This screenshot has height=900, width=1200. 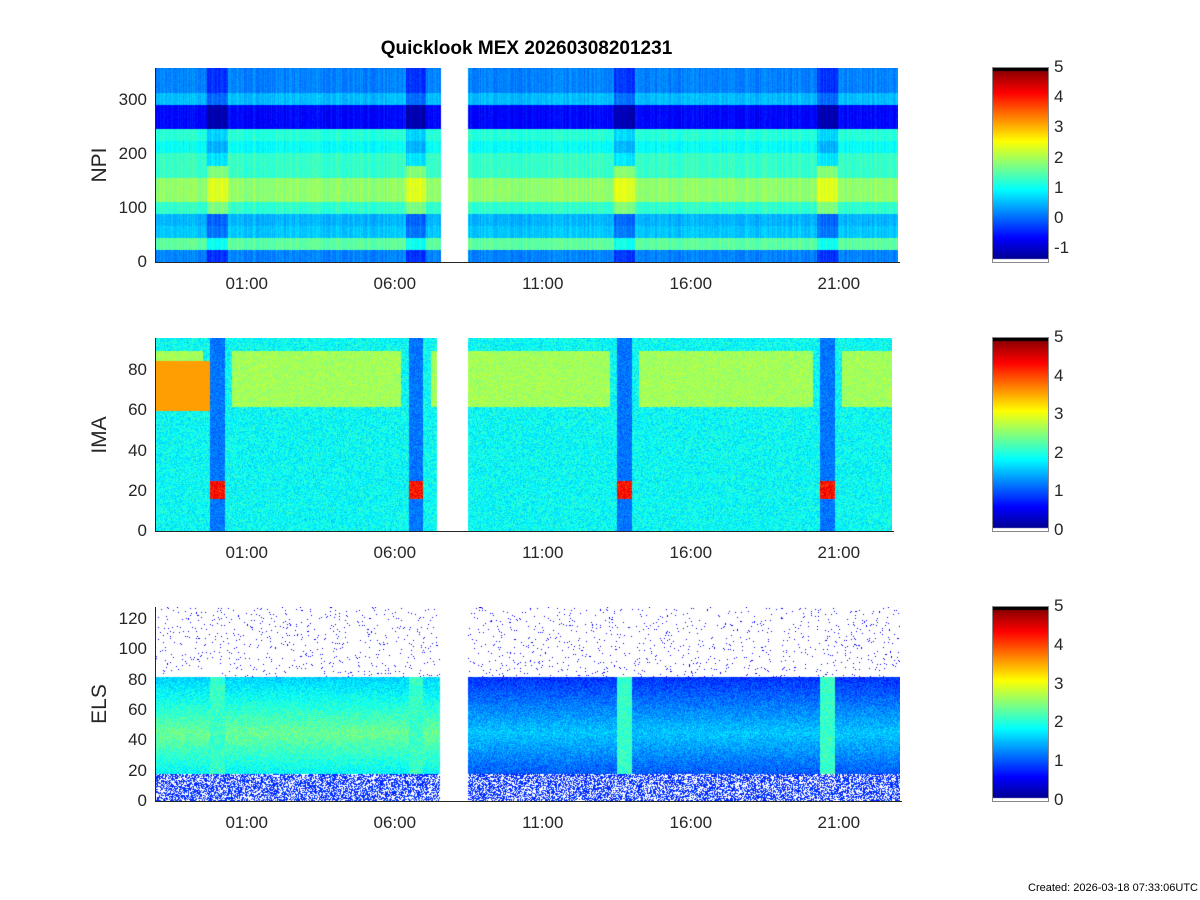 I want to click on figure-title: Quicklook MEX 20260308201231, so click(x=526, y=48).